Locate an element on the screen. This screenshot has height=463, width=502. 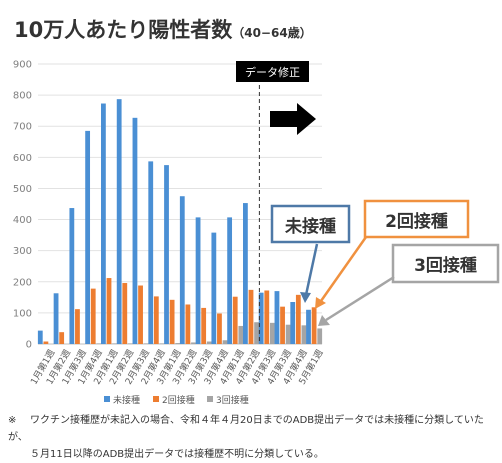
bar-未接種-13 is located at coordinates (230, 280).